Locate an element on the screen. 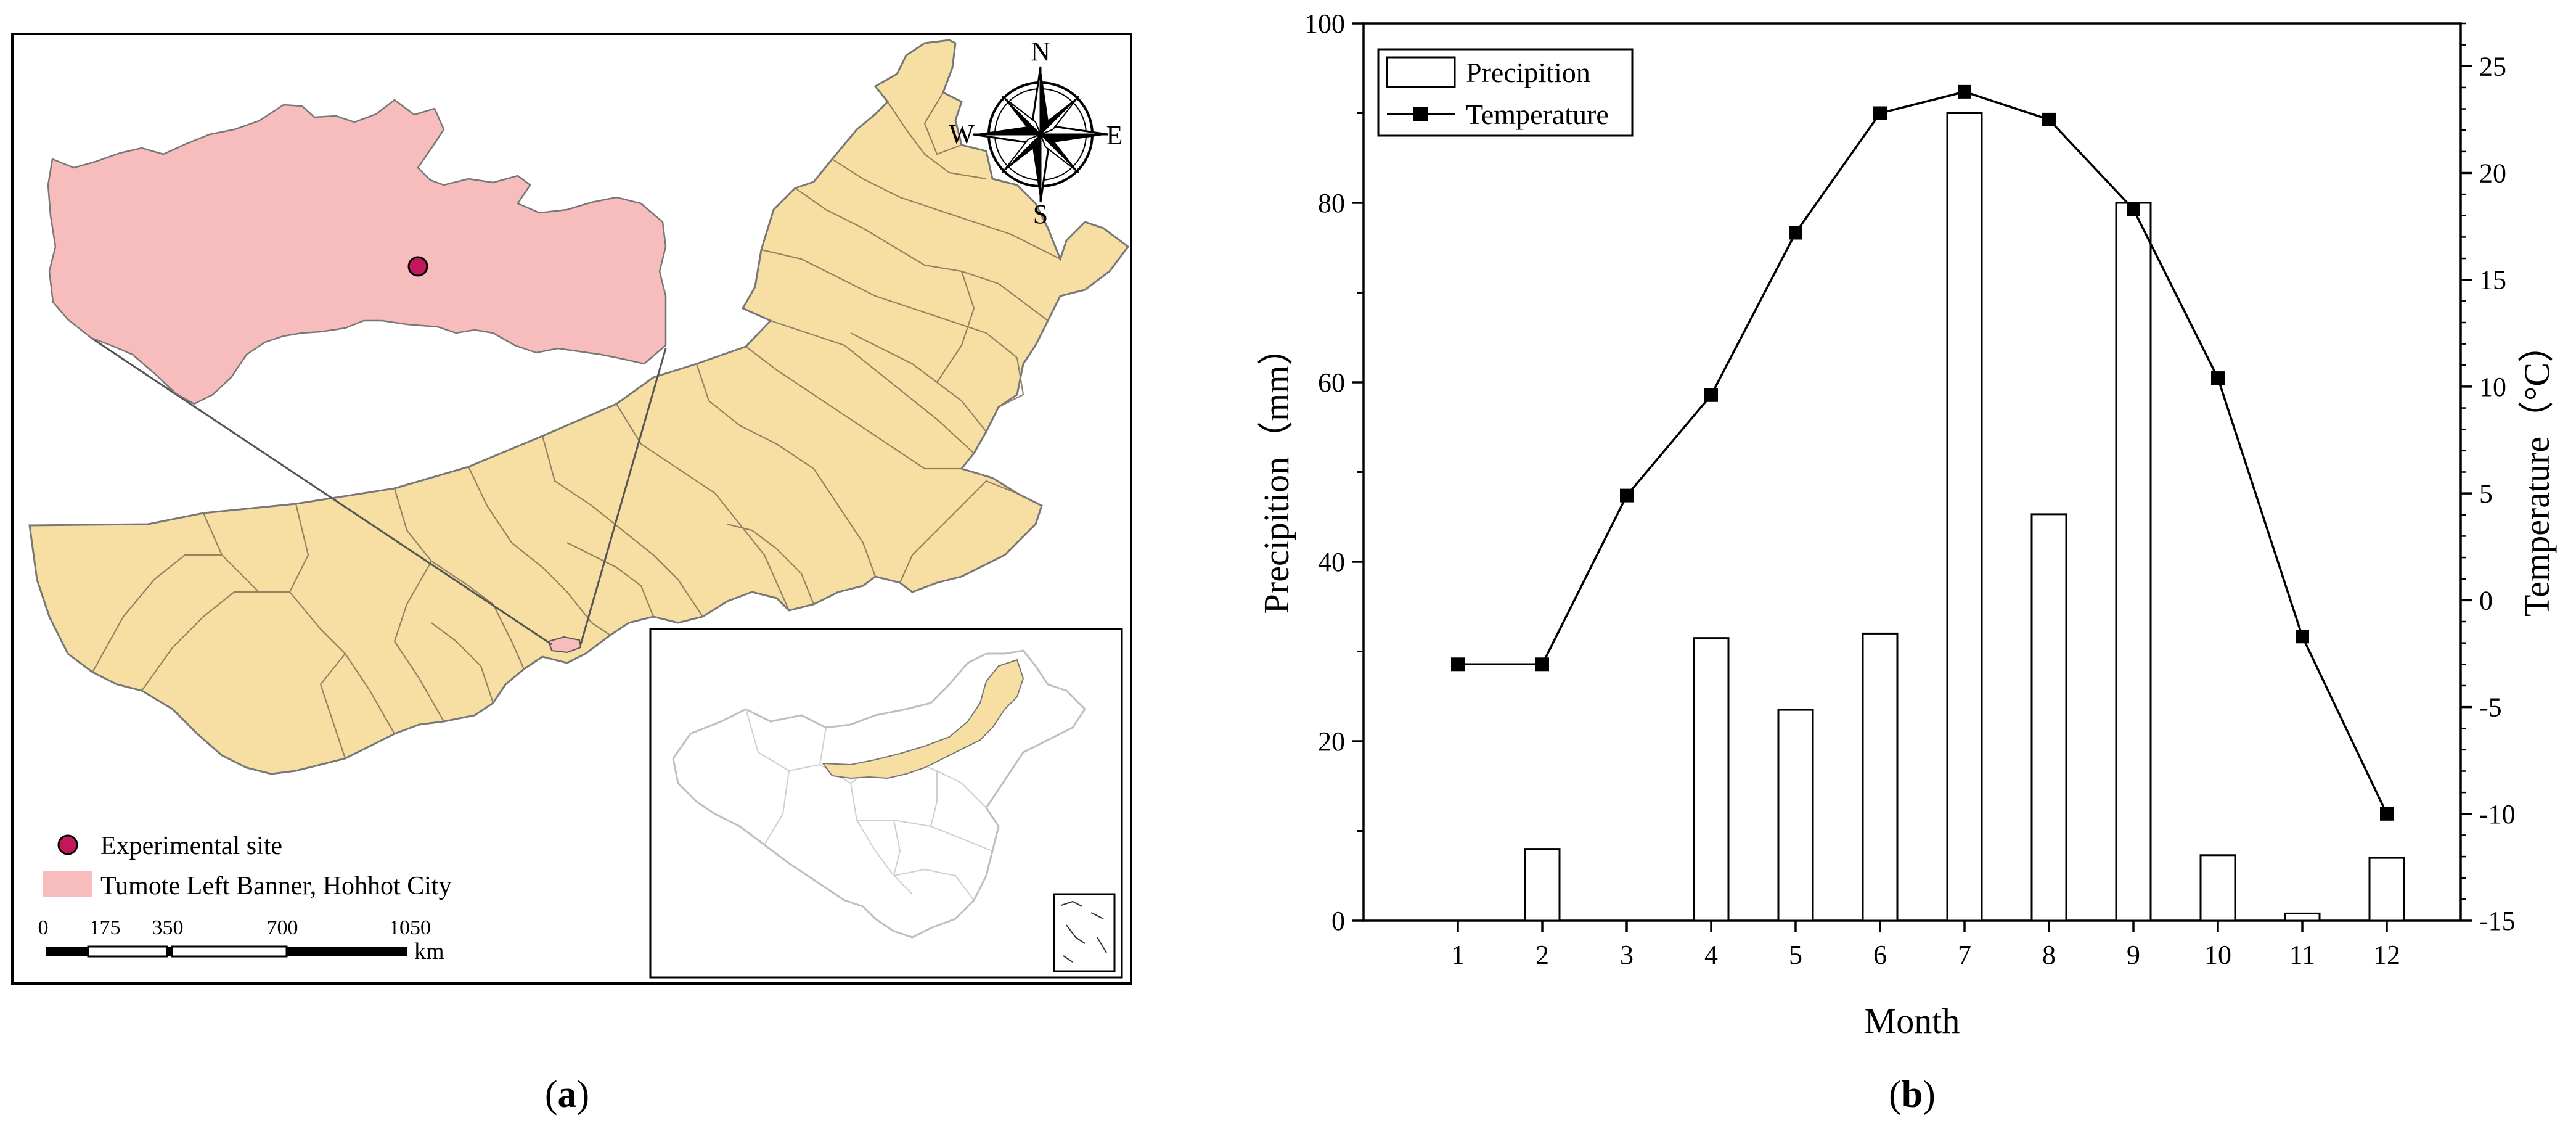  x-tick-label: 5 is located at coordinates (1795, 955).